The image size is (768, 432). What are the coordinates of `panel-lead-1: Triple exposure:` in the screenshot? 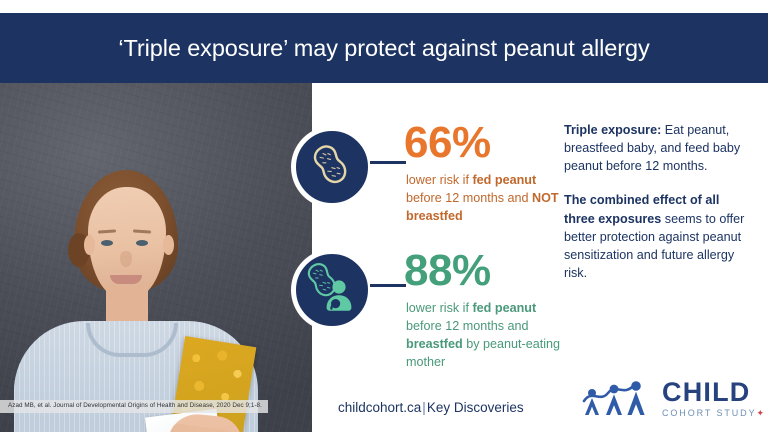 It's located at (613, 130).